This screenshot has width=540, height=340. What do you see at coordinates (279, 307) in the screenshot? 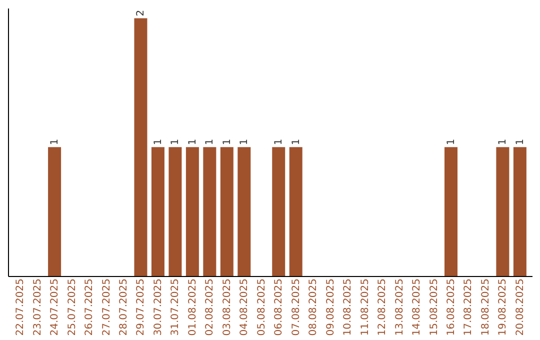
I see `x-tick-label: 06.08.2025` at bounding box center [279, 307].